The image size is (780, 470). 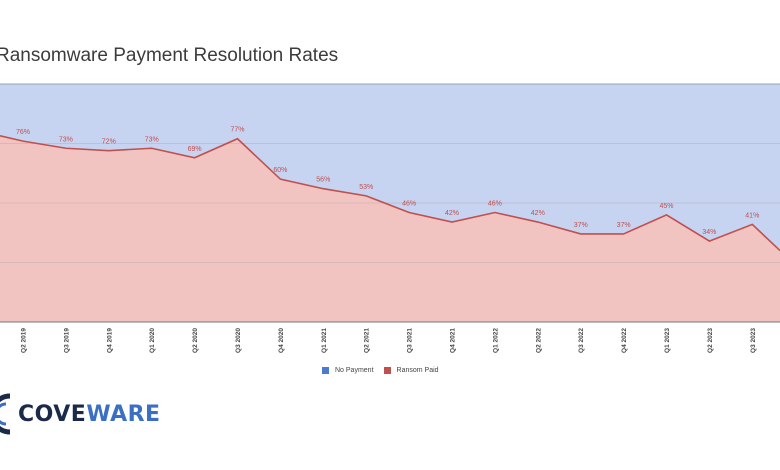 I want to click on chart-title: Ransomware Payment Resolution Rates, so click(x=169, y=55).